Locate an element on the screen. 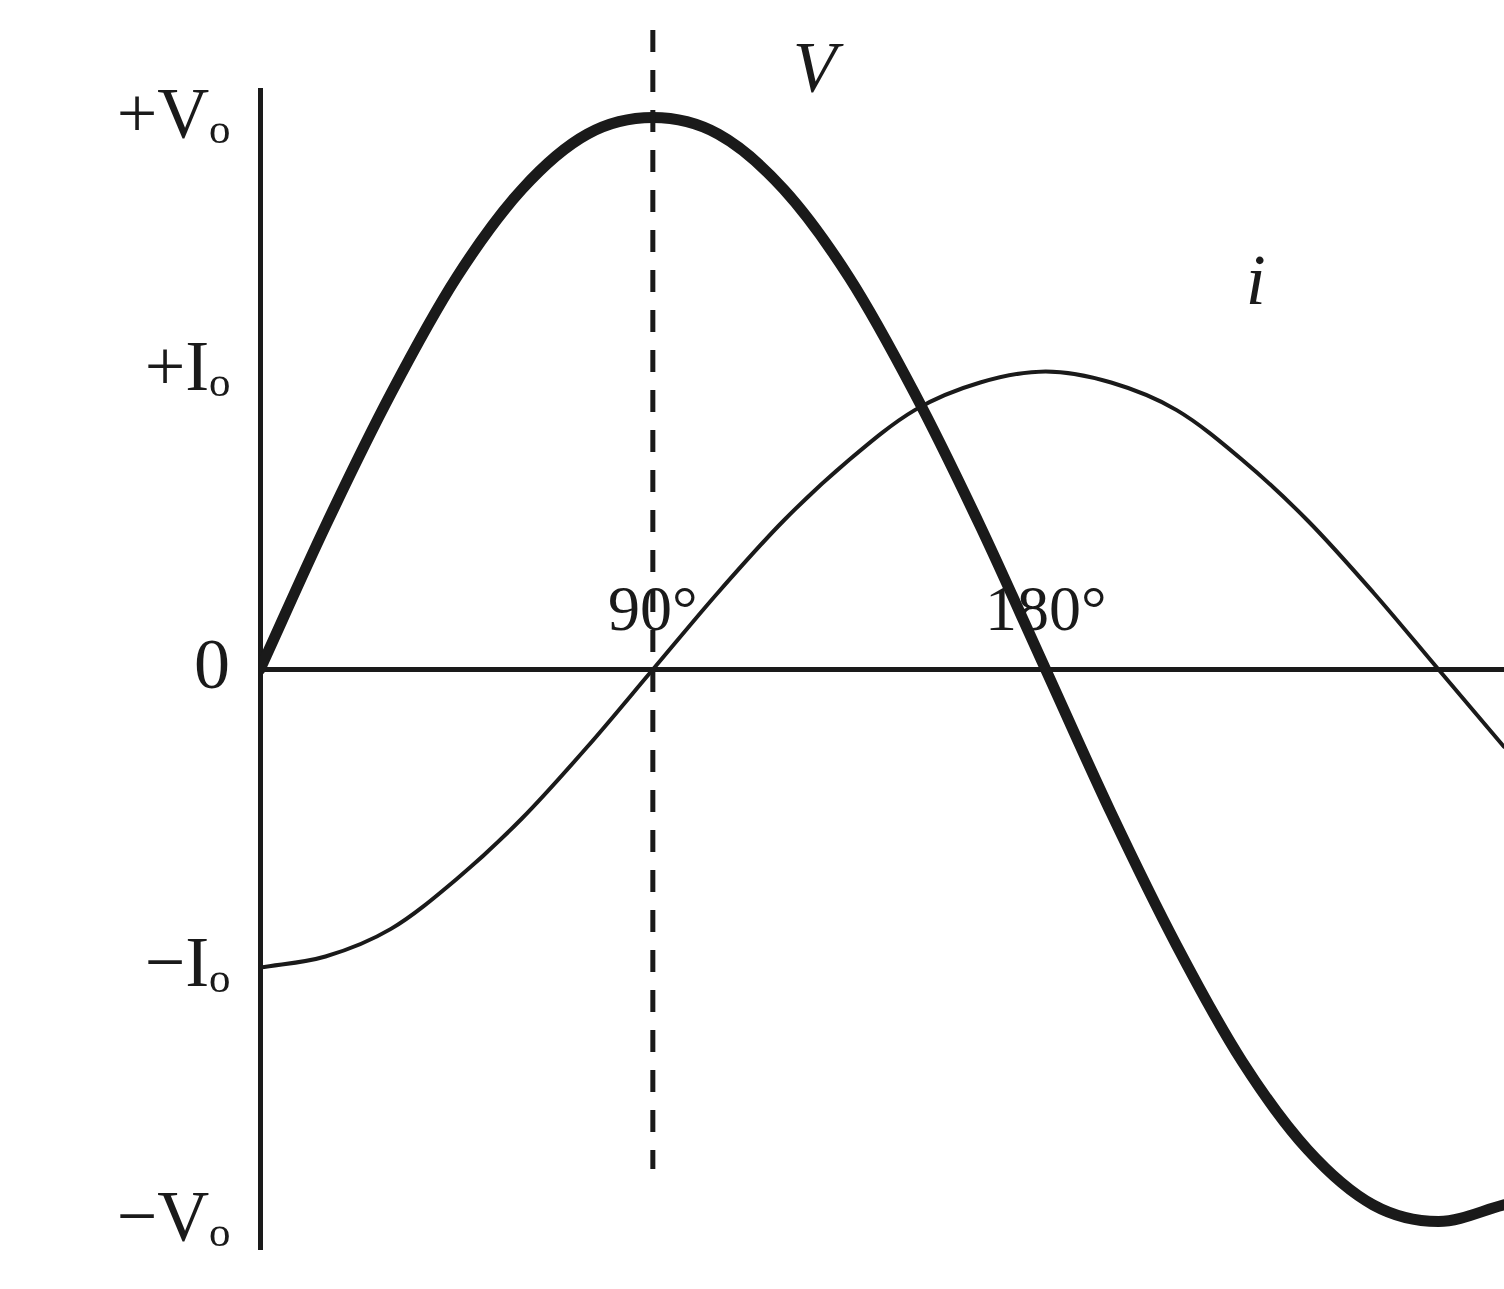 Image resolution: width=1504 pixels, height=1289 pixels. series-label: i is located at coordinates (1255, 280).